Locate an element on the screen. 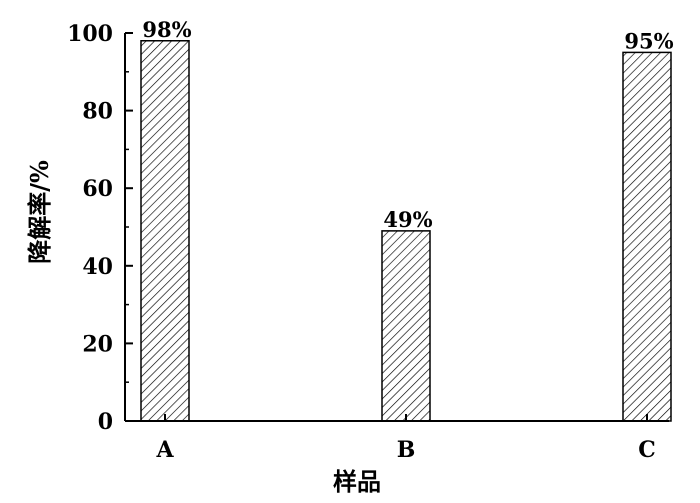  y-tick-label: 100 is located at coordinates (90, 34).